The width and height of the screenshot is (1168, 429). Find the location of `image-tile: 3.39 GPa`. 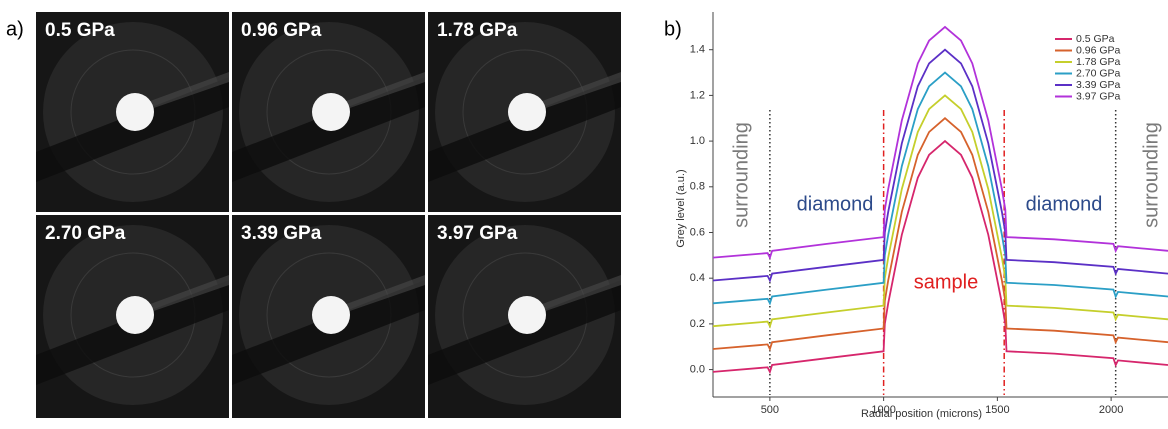

image-tile: 3.39 GPa is located at coordinates (328, 316).